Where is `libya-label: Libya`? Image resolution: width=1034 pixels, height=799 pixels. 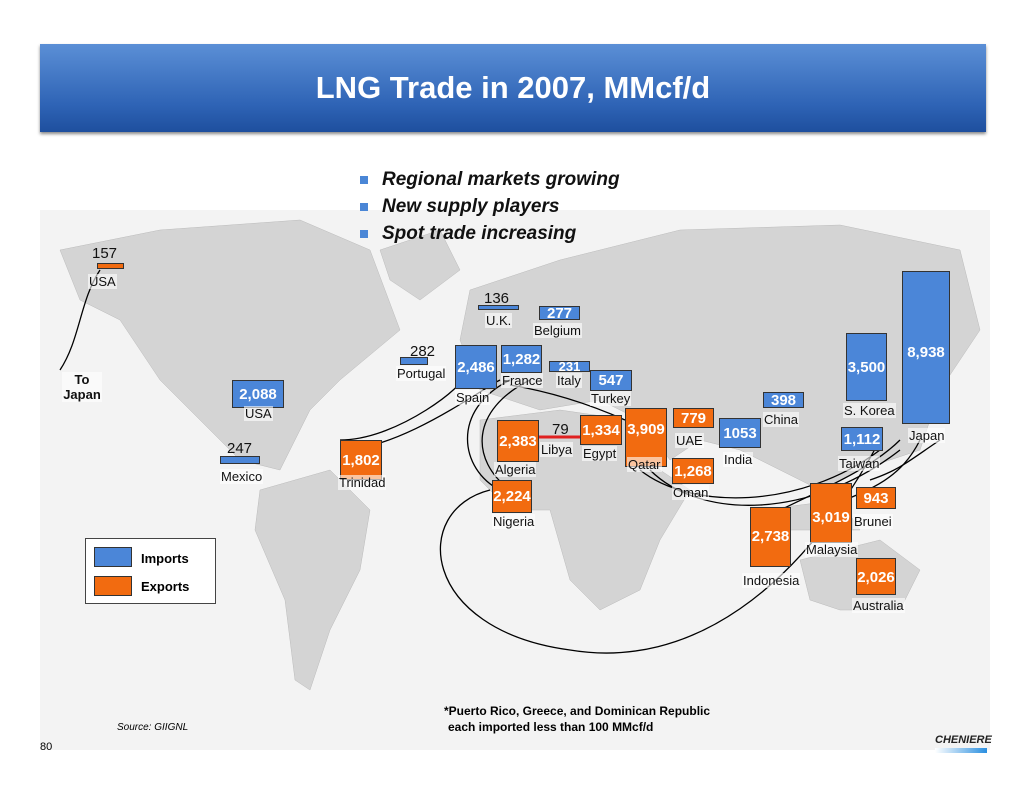 libya-label: Libya is located at coordinates (557, 449).